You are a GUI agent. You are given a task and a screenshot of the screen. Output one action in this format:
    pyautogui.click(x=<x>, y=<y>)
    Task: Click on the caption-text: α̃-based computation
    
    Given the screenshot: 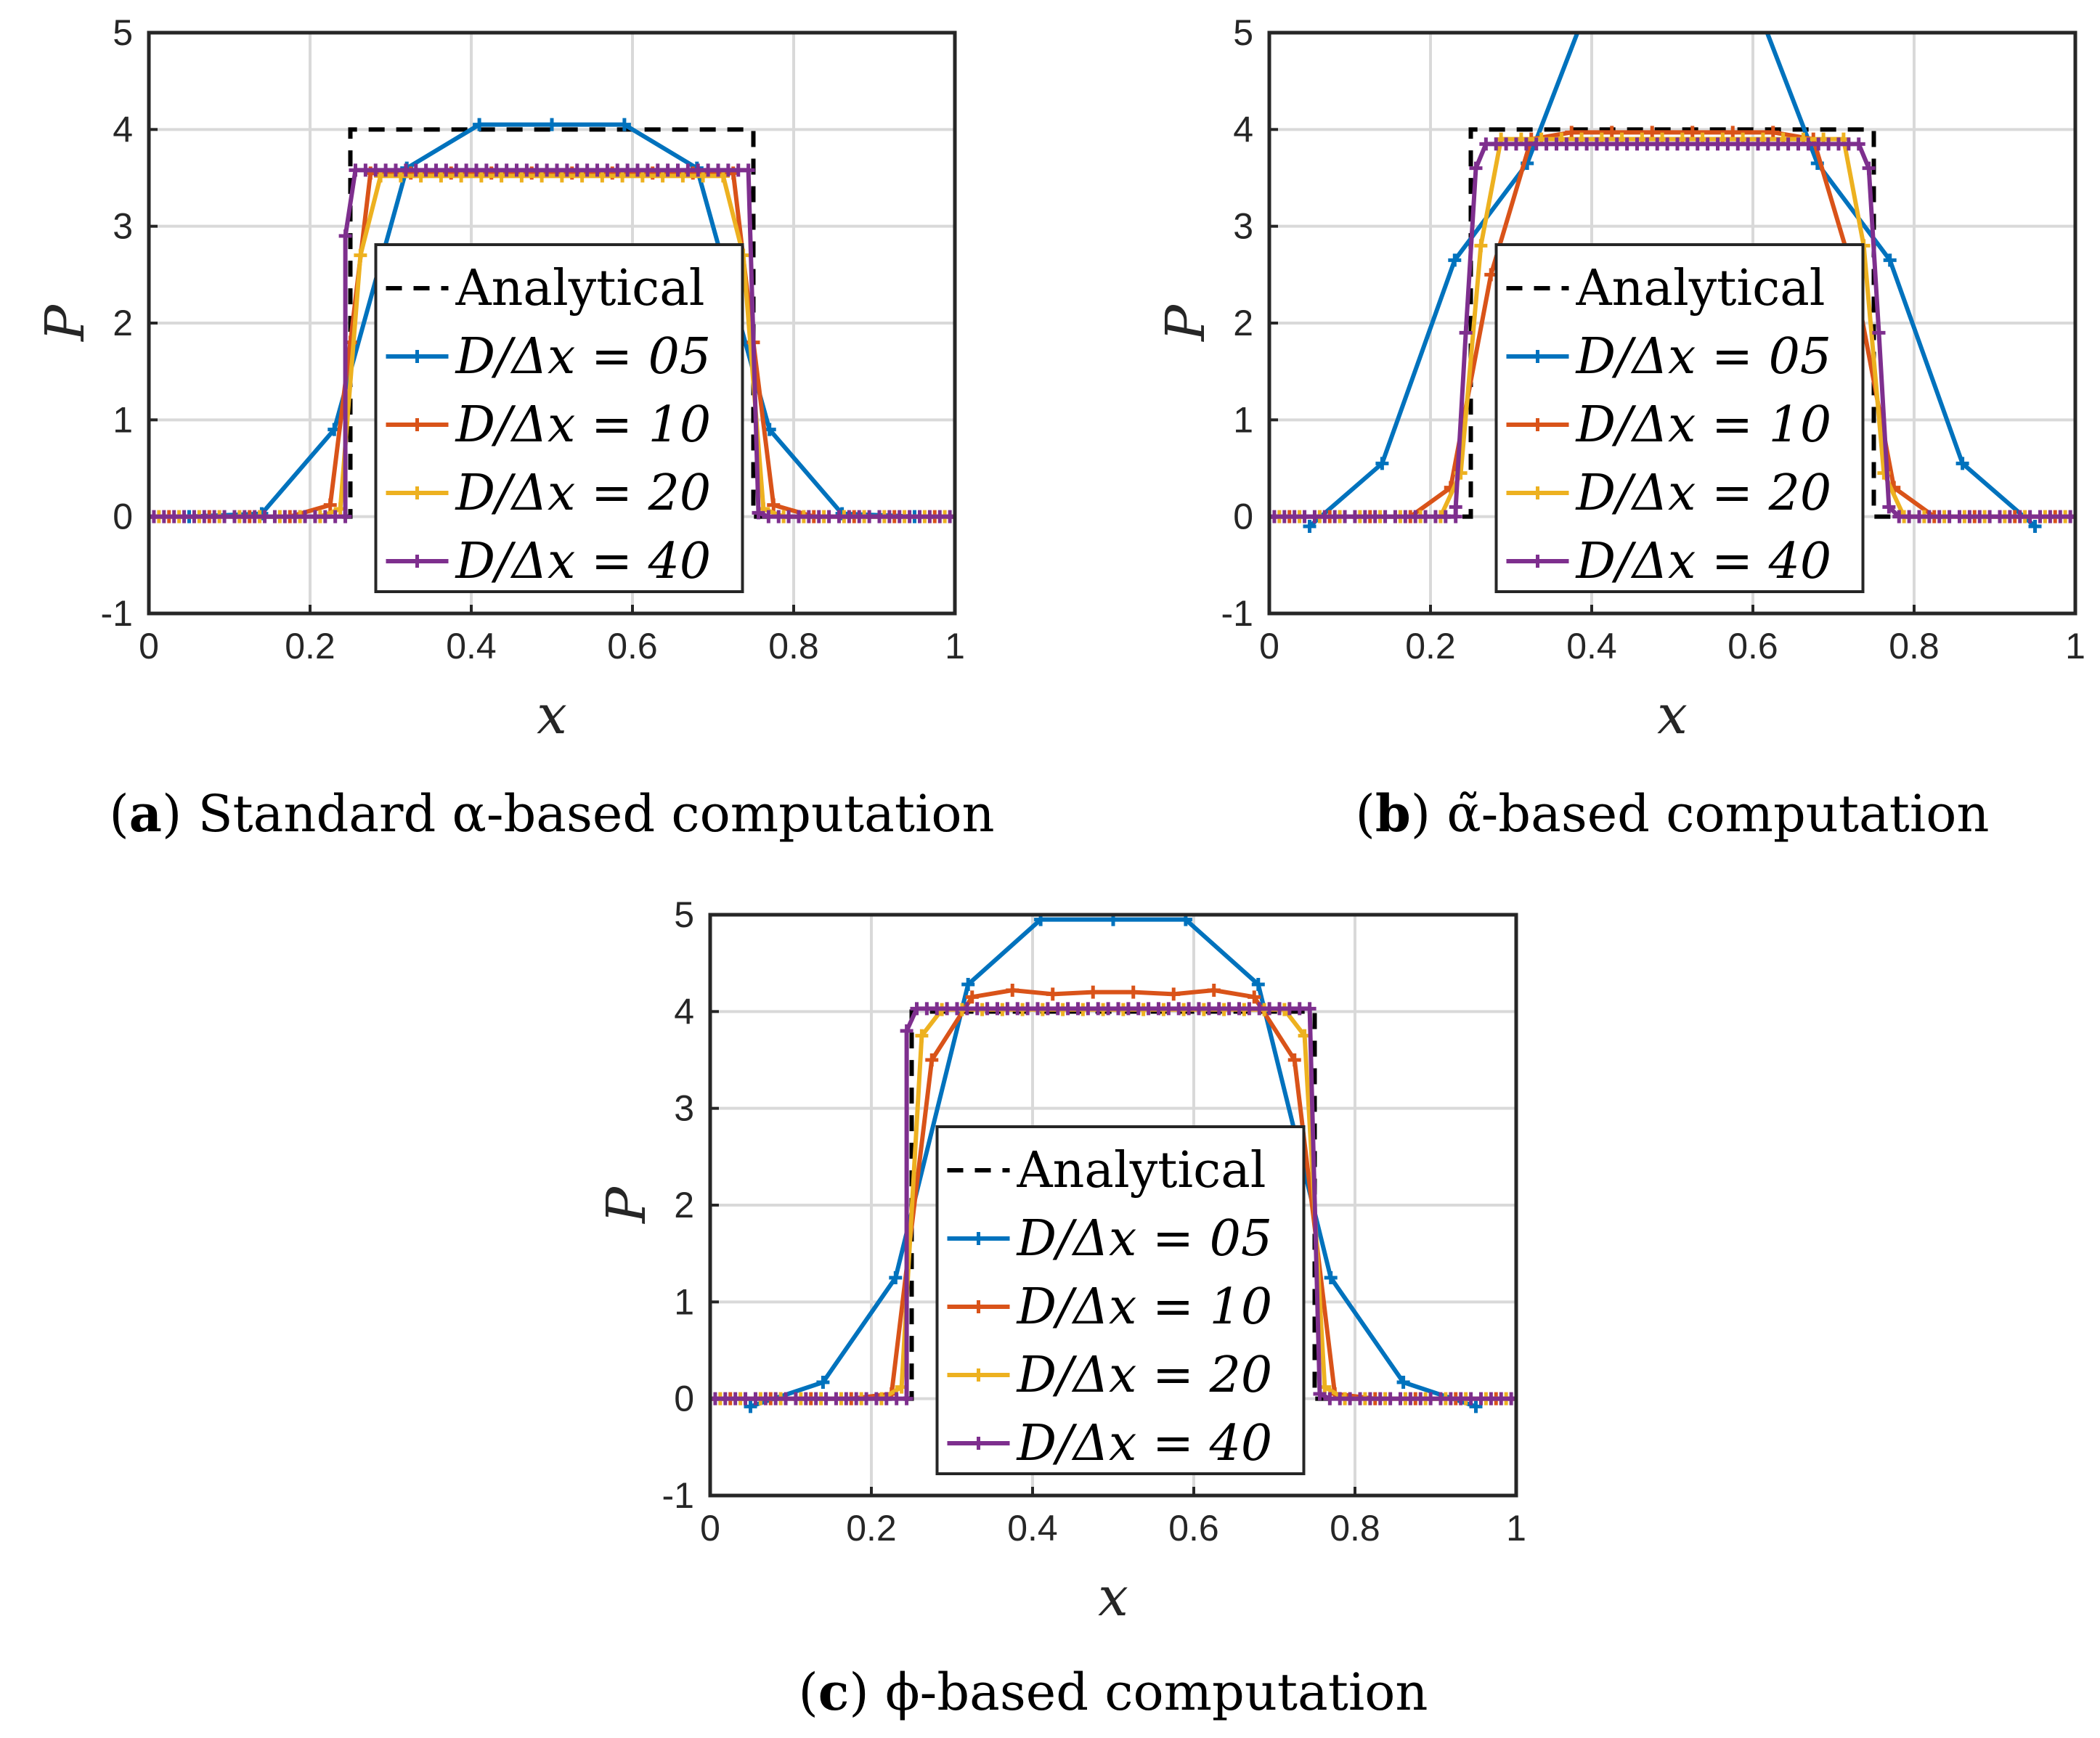 What is the action you would take?
    pyautogui.click(x=1717, y=814)
    